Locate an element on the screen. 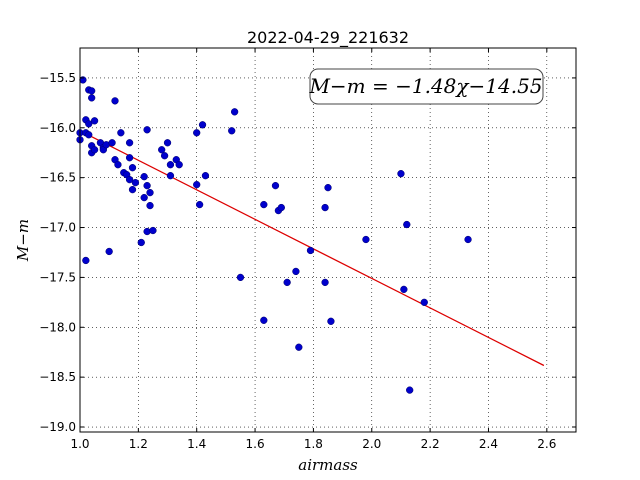  x-tick-label: 1.0 is located at coordinates (79, 444).